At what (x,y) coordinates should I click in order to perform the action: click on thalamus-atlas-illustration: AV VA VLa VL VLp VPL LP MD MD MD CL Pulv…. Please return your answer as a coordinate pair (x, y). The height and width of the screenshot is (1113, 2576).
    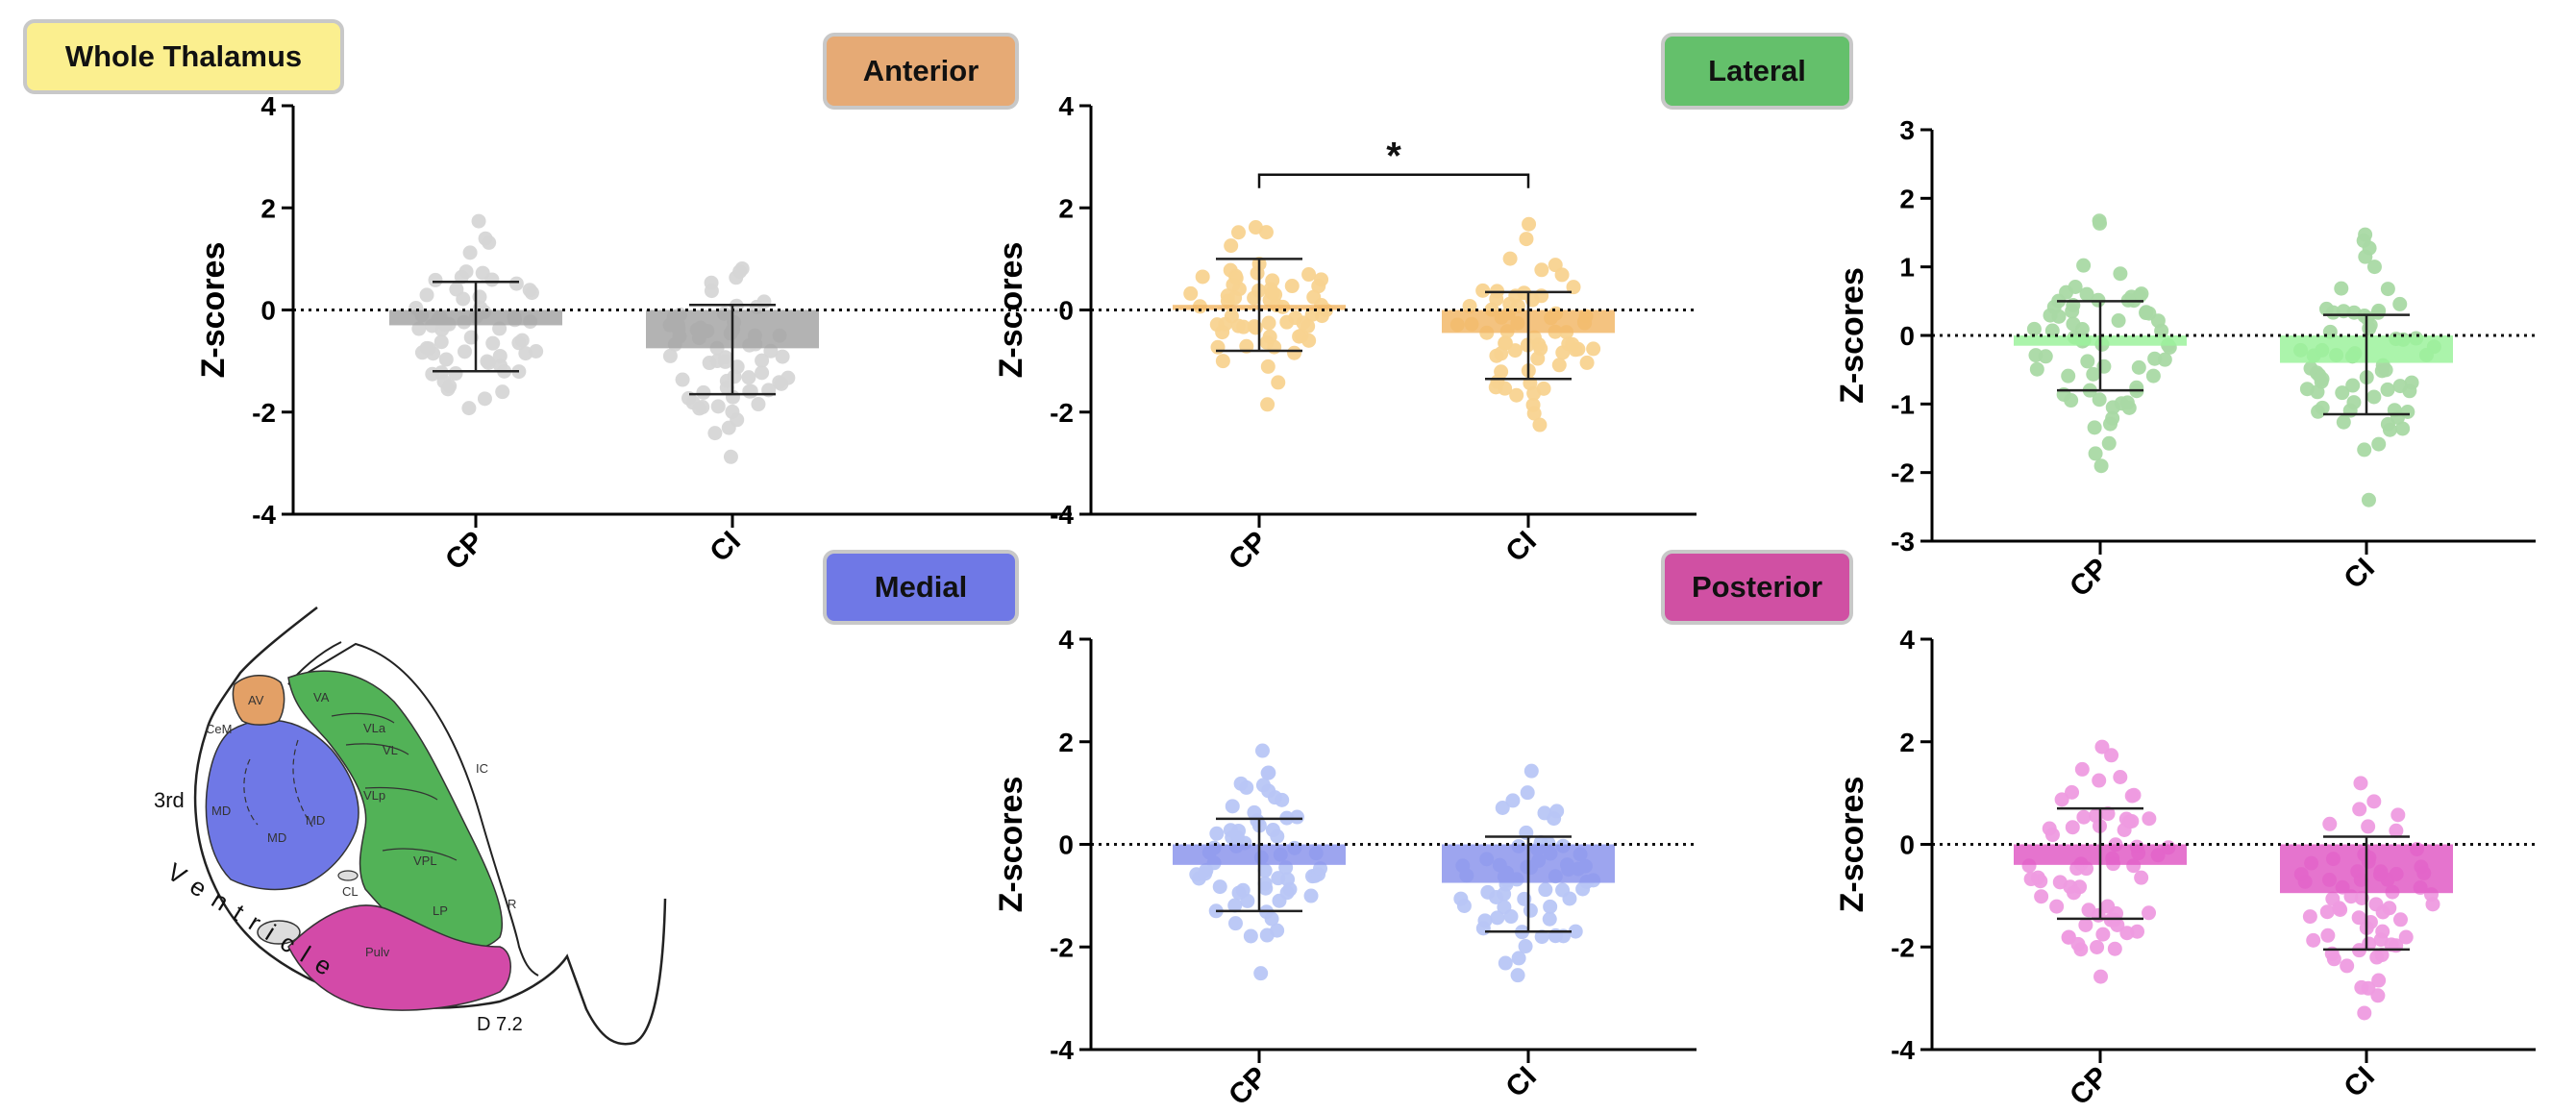
    Looking at the image, I should click on (411, 826).